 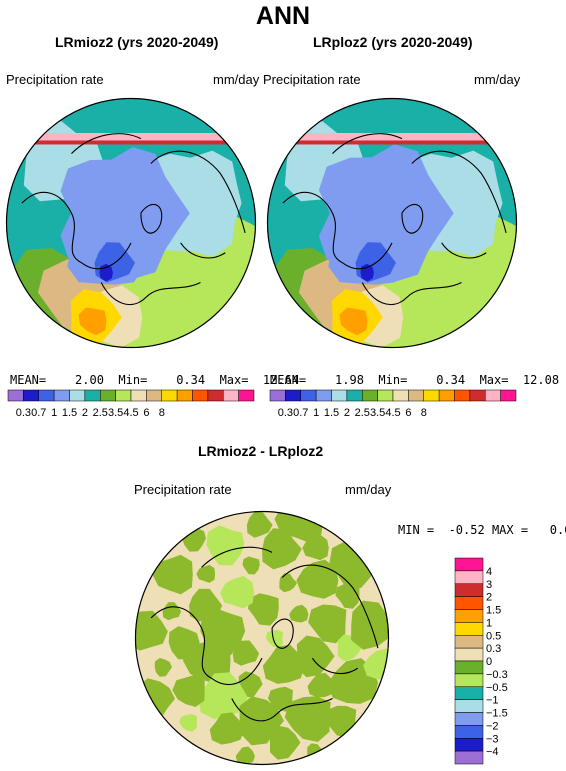 What do you see at coordinates (451, 380) in the screenshot?
I see `panel2-min-value: 0.34` at bounding box center [451, 380].